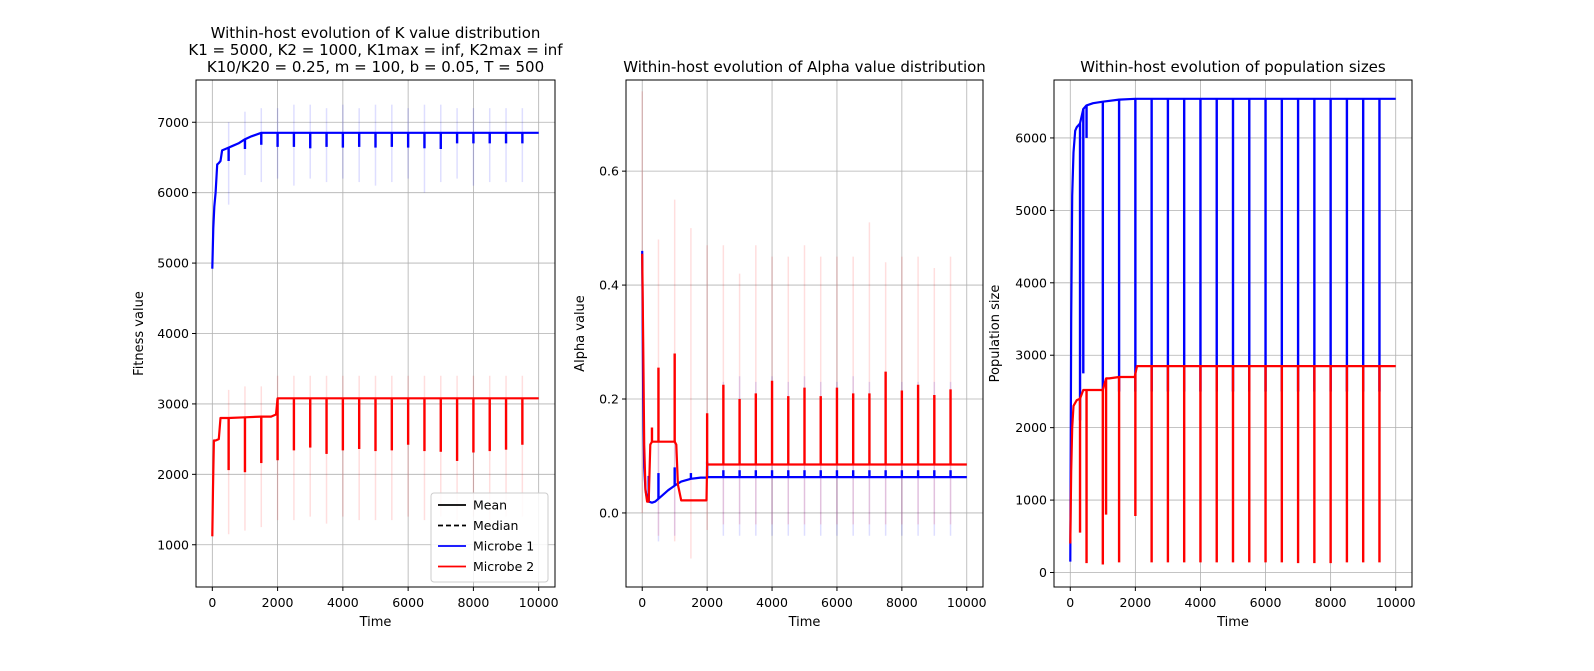 This screenshot has width=1594, height=671. I want to click on y-tick-label: 0.6, so click(609, 171).